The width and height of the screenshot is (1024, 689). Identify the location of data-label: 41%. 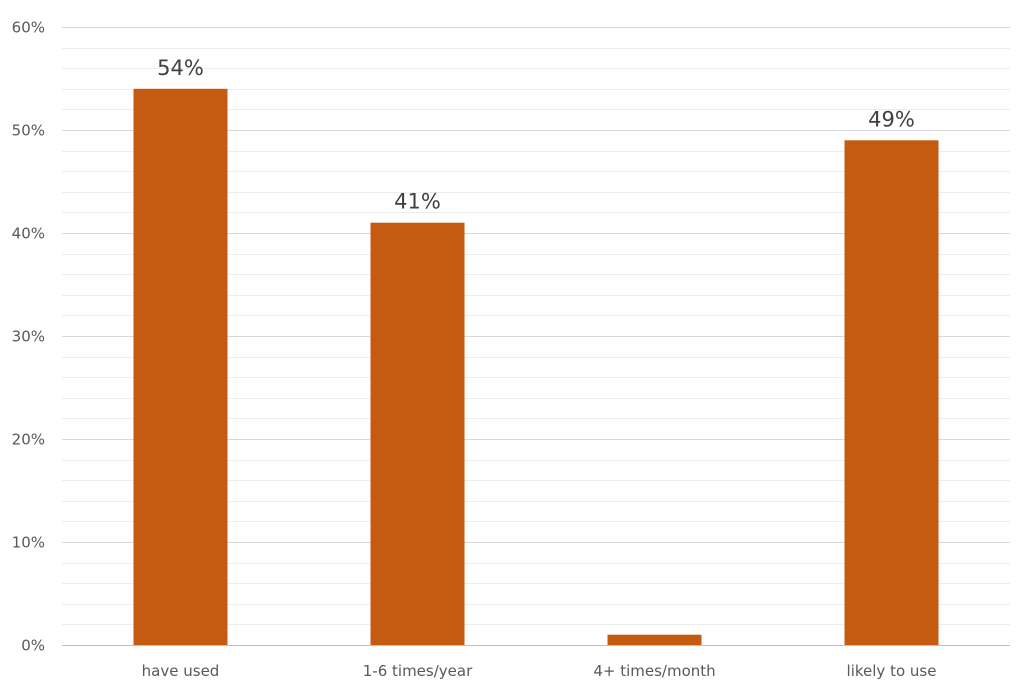
(417, 202).